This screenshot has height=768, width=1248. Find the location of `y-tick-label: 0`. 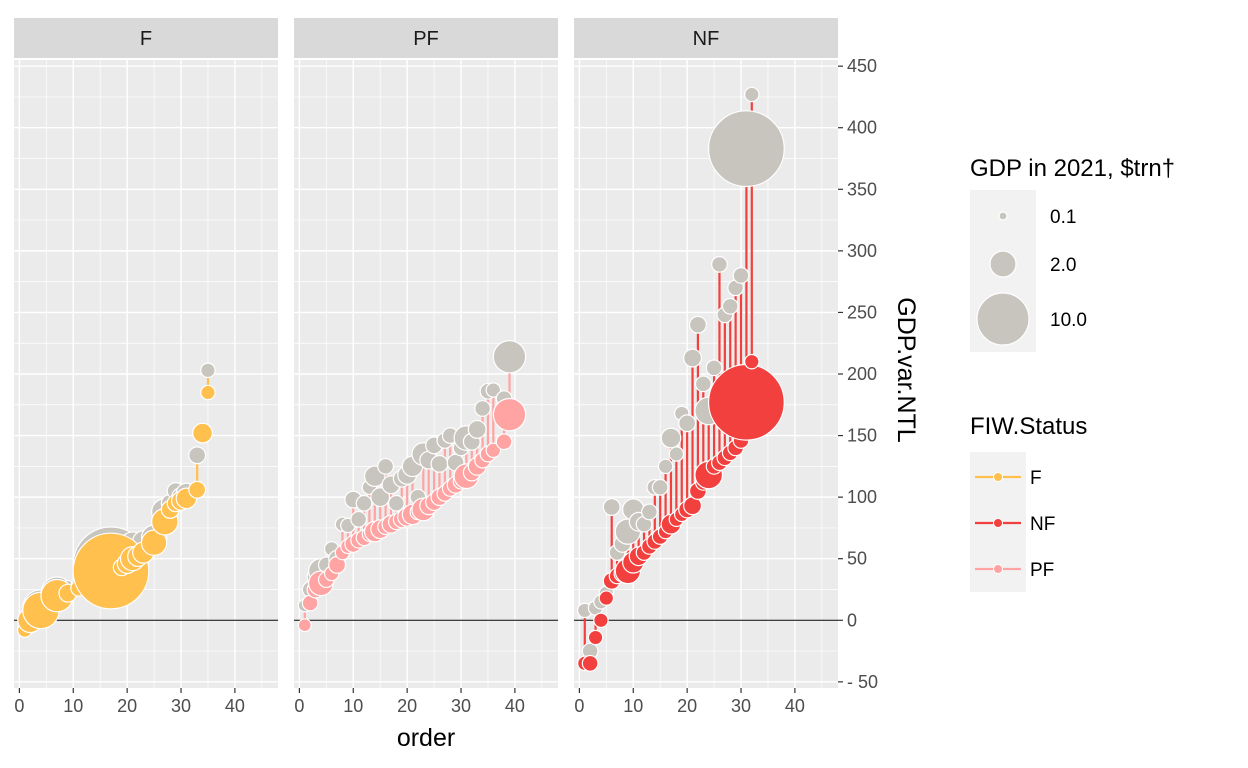

y-tick-label: 0 is located at coordinates (852, 620).